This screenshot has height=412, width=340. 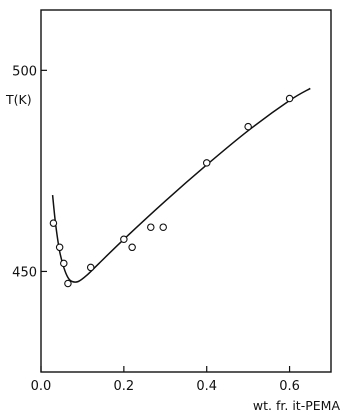 What do you see at coordinates (24, 272) in the screenshot?
I see `y-tick-label: 450` at bounding box center [24, 272].